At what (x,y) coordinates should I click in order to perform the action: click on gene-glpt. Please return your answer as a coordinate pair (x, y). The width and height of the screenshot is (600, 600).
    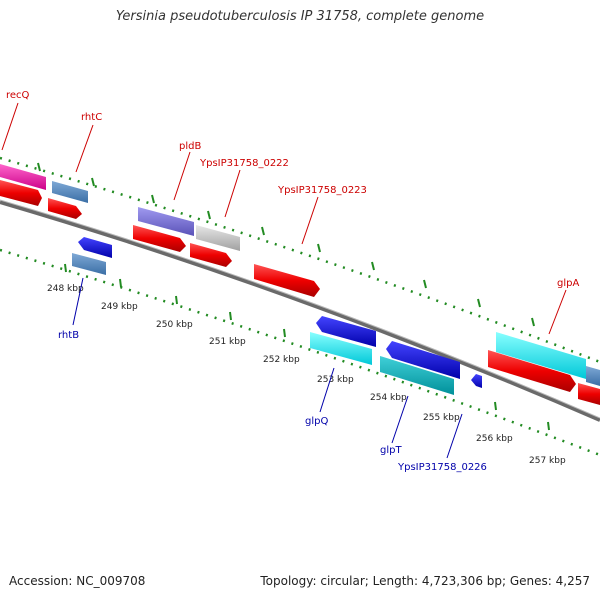
    Looking at the image, I should click on (417, 375).